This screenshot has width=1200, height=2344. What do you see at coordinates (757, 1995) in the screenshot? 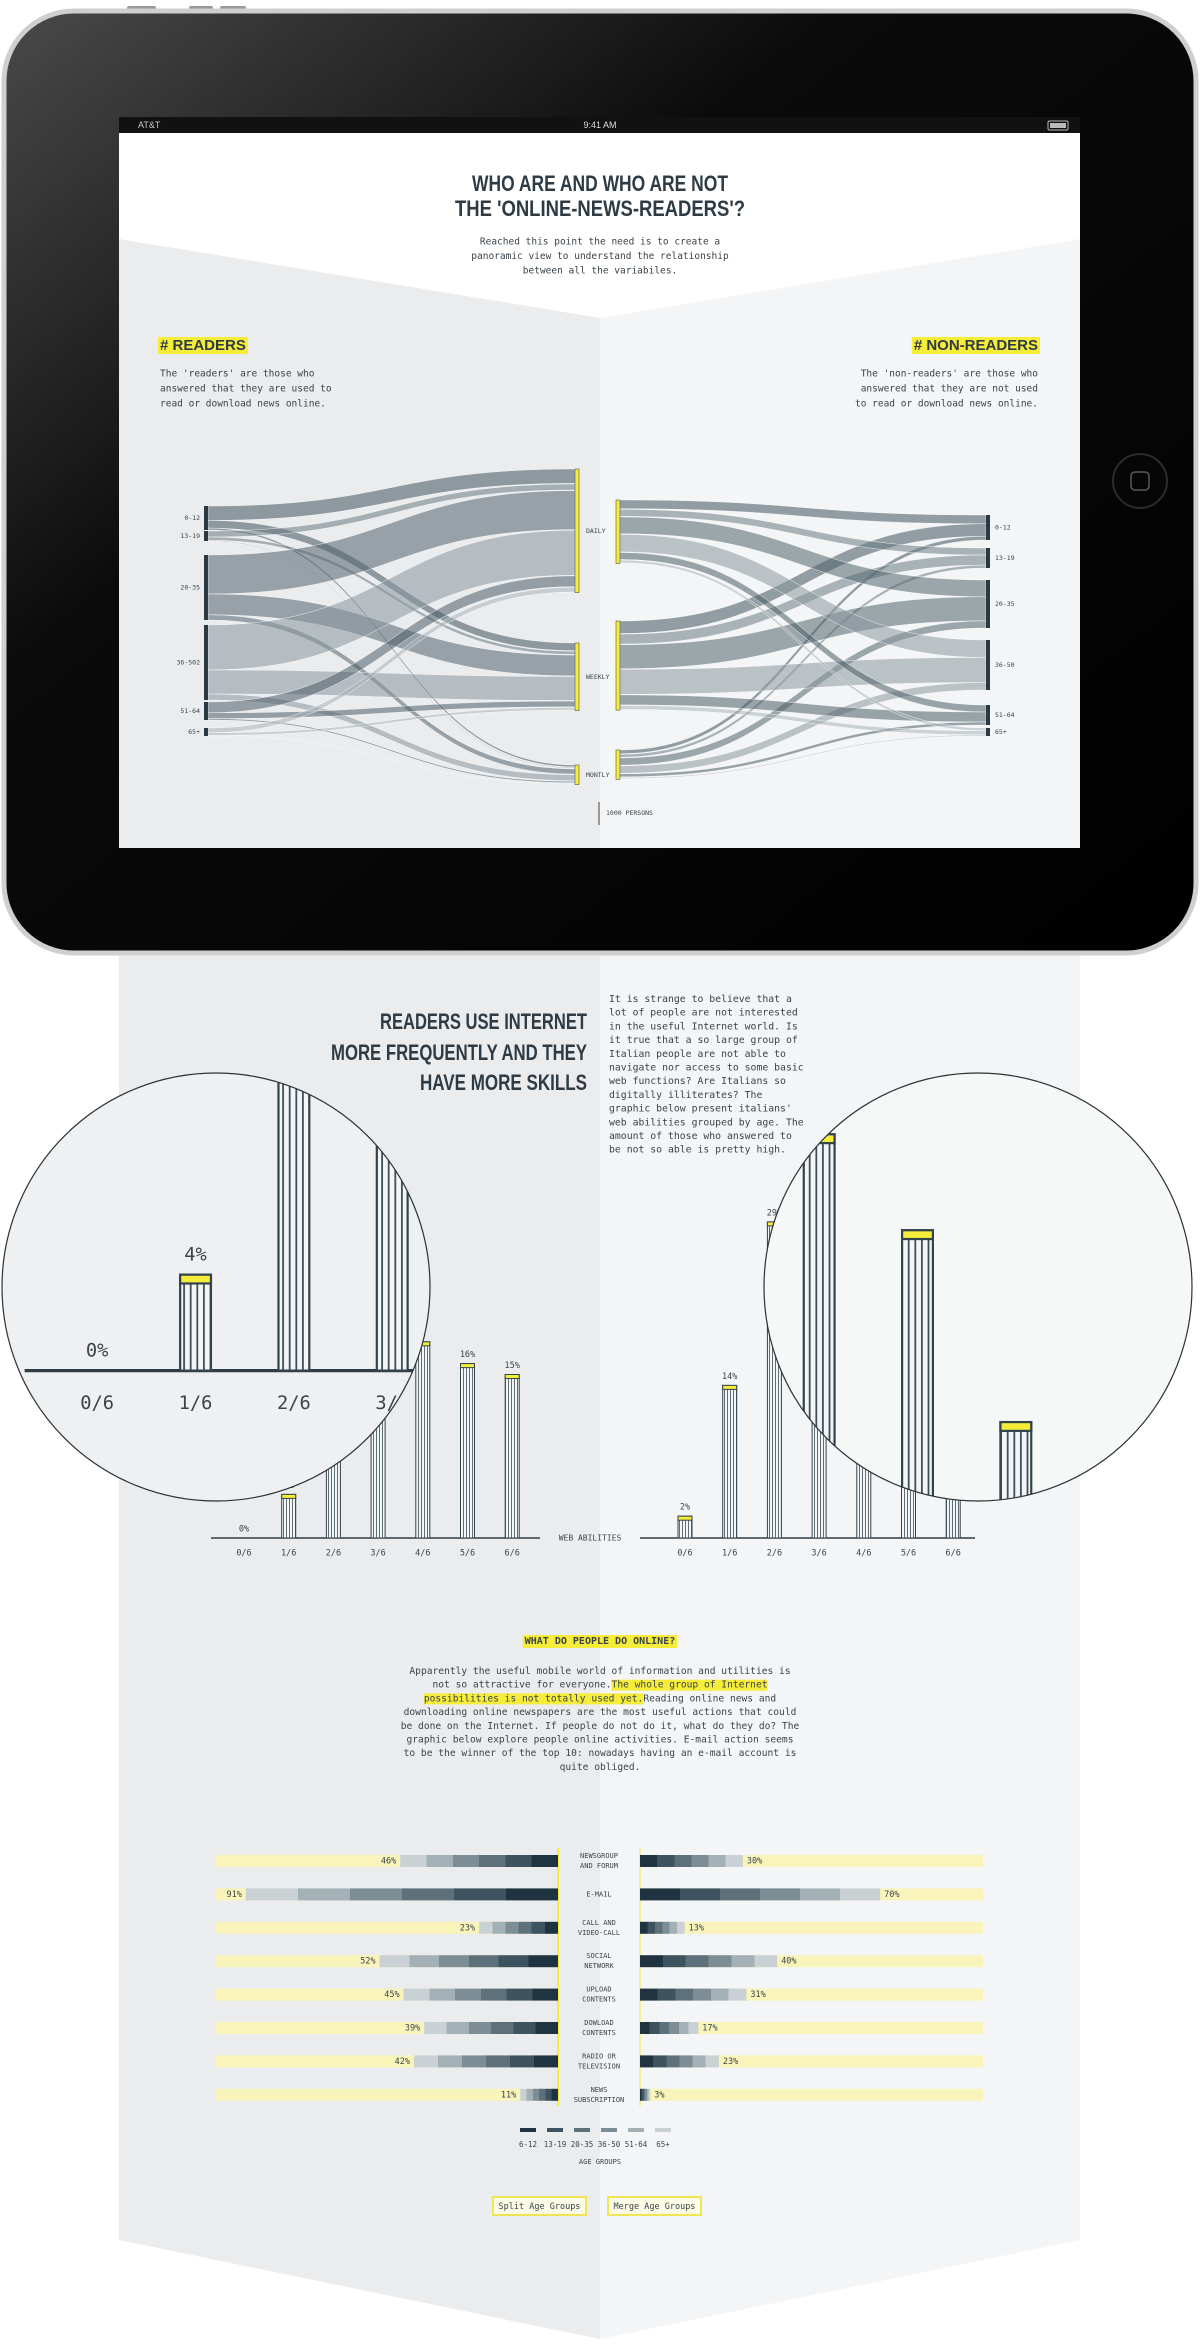
I see `value-label: 31%` at bounding box center [757, 1995].